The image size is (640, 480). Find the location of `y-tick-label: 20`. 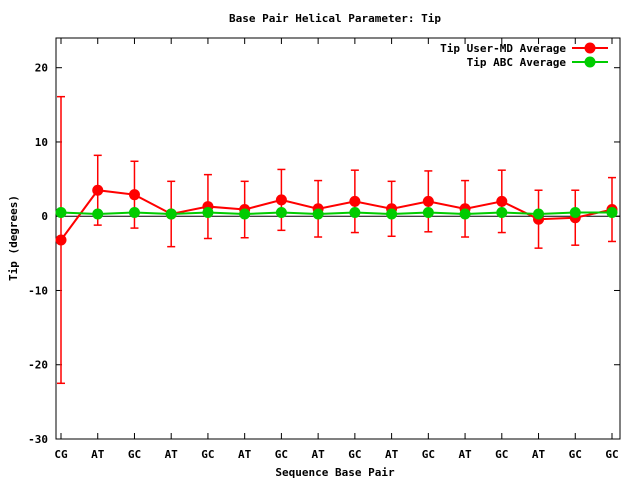

y-tick-label: 20 is located at coordinates (41, 68).